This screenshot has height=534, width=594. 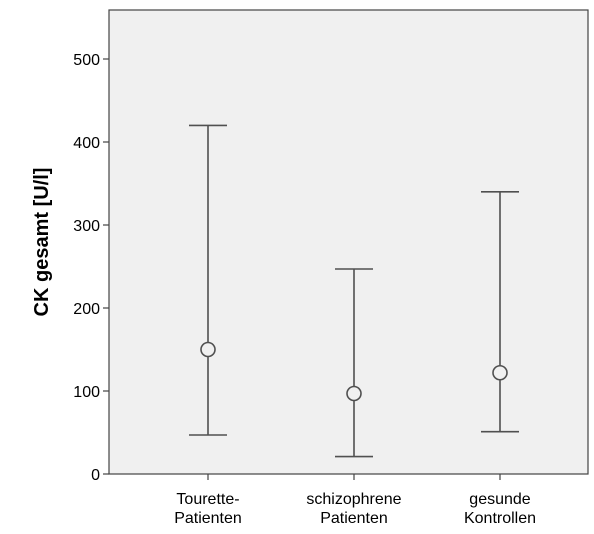 What do you see at coordinates (86, 143) in the screenshot?
I see `y-tick-label-400: 400` at bounding box center [86, 143].